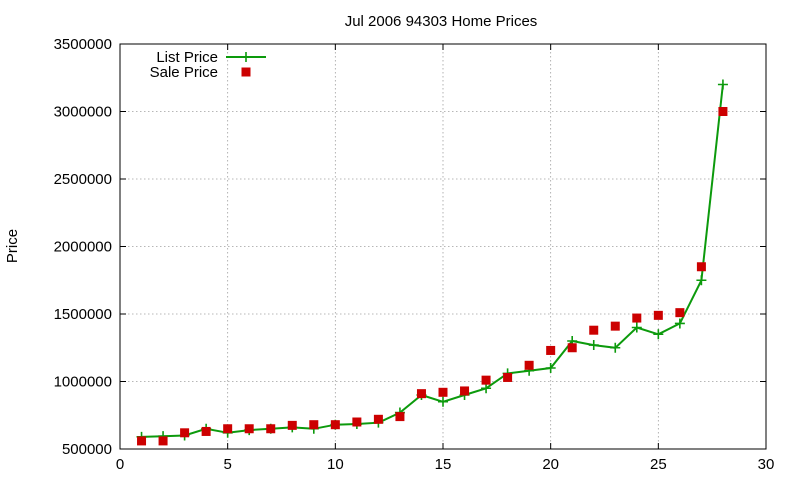 Image resolution: width=800 pixels, height=485 pixels. What do you see at coordinates (83, 314) in the screenshot?
I see `y-tick-label: 1500000` at bounding box center [83, 314].